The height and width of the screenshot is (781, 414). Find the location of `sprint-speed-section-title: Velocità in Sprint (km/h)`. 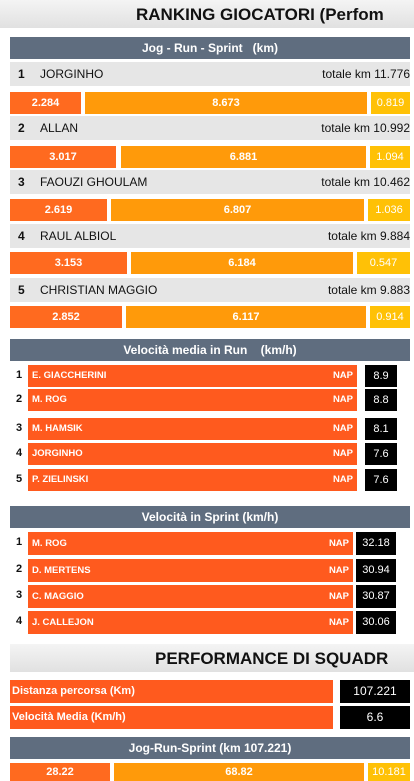

sprint-speed-section-title: Velocità in Sprint (km/h) is located at coordinates (210, 517).